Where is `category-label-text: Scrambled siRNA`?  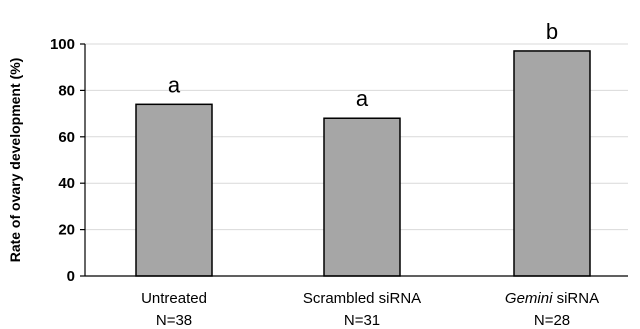
category-label-text: Scrambled siRNA is located at coordinates (362, 298).